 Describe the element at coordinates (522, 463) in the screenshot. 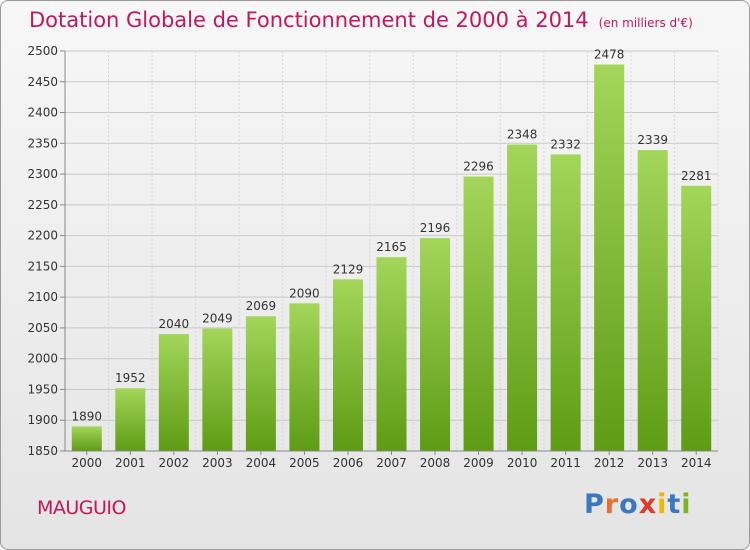

I see `x-tick-label: 2010` at that location.